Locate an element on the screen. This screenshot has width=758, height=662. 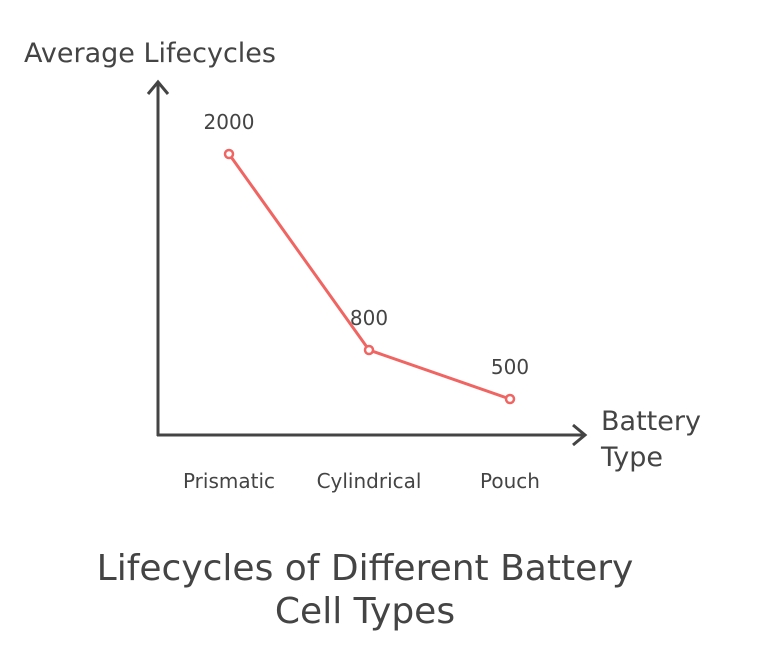
x-tick-label: Prismatic is located at coordinates (229, 481).